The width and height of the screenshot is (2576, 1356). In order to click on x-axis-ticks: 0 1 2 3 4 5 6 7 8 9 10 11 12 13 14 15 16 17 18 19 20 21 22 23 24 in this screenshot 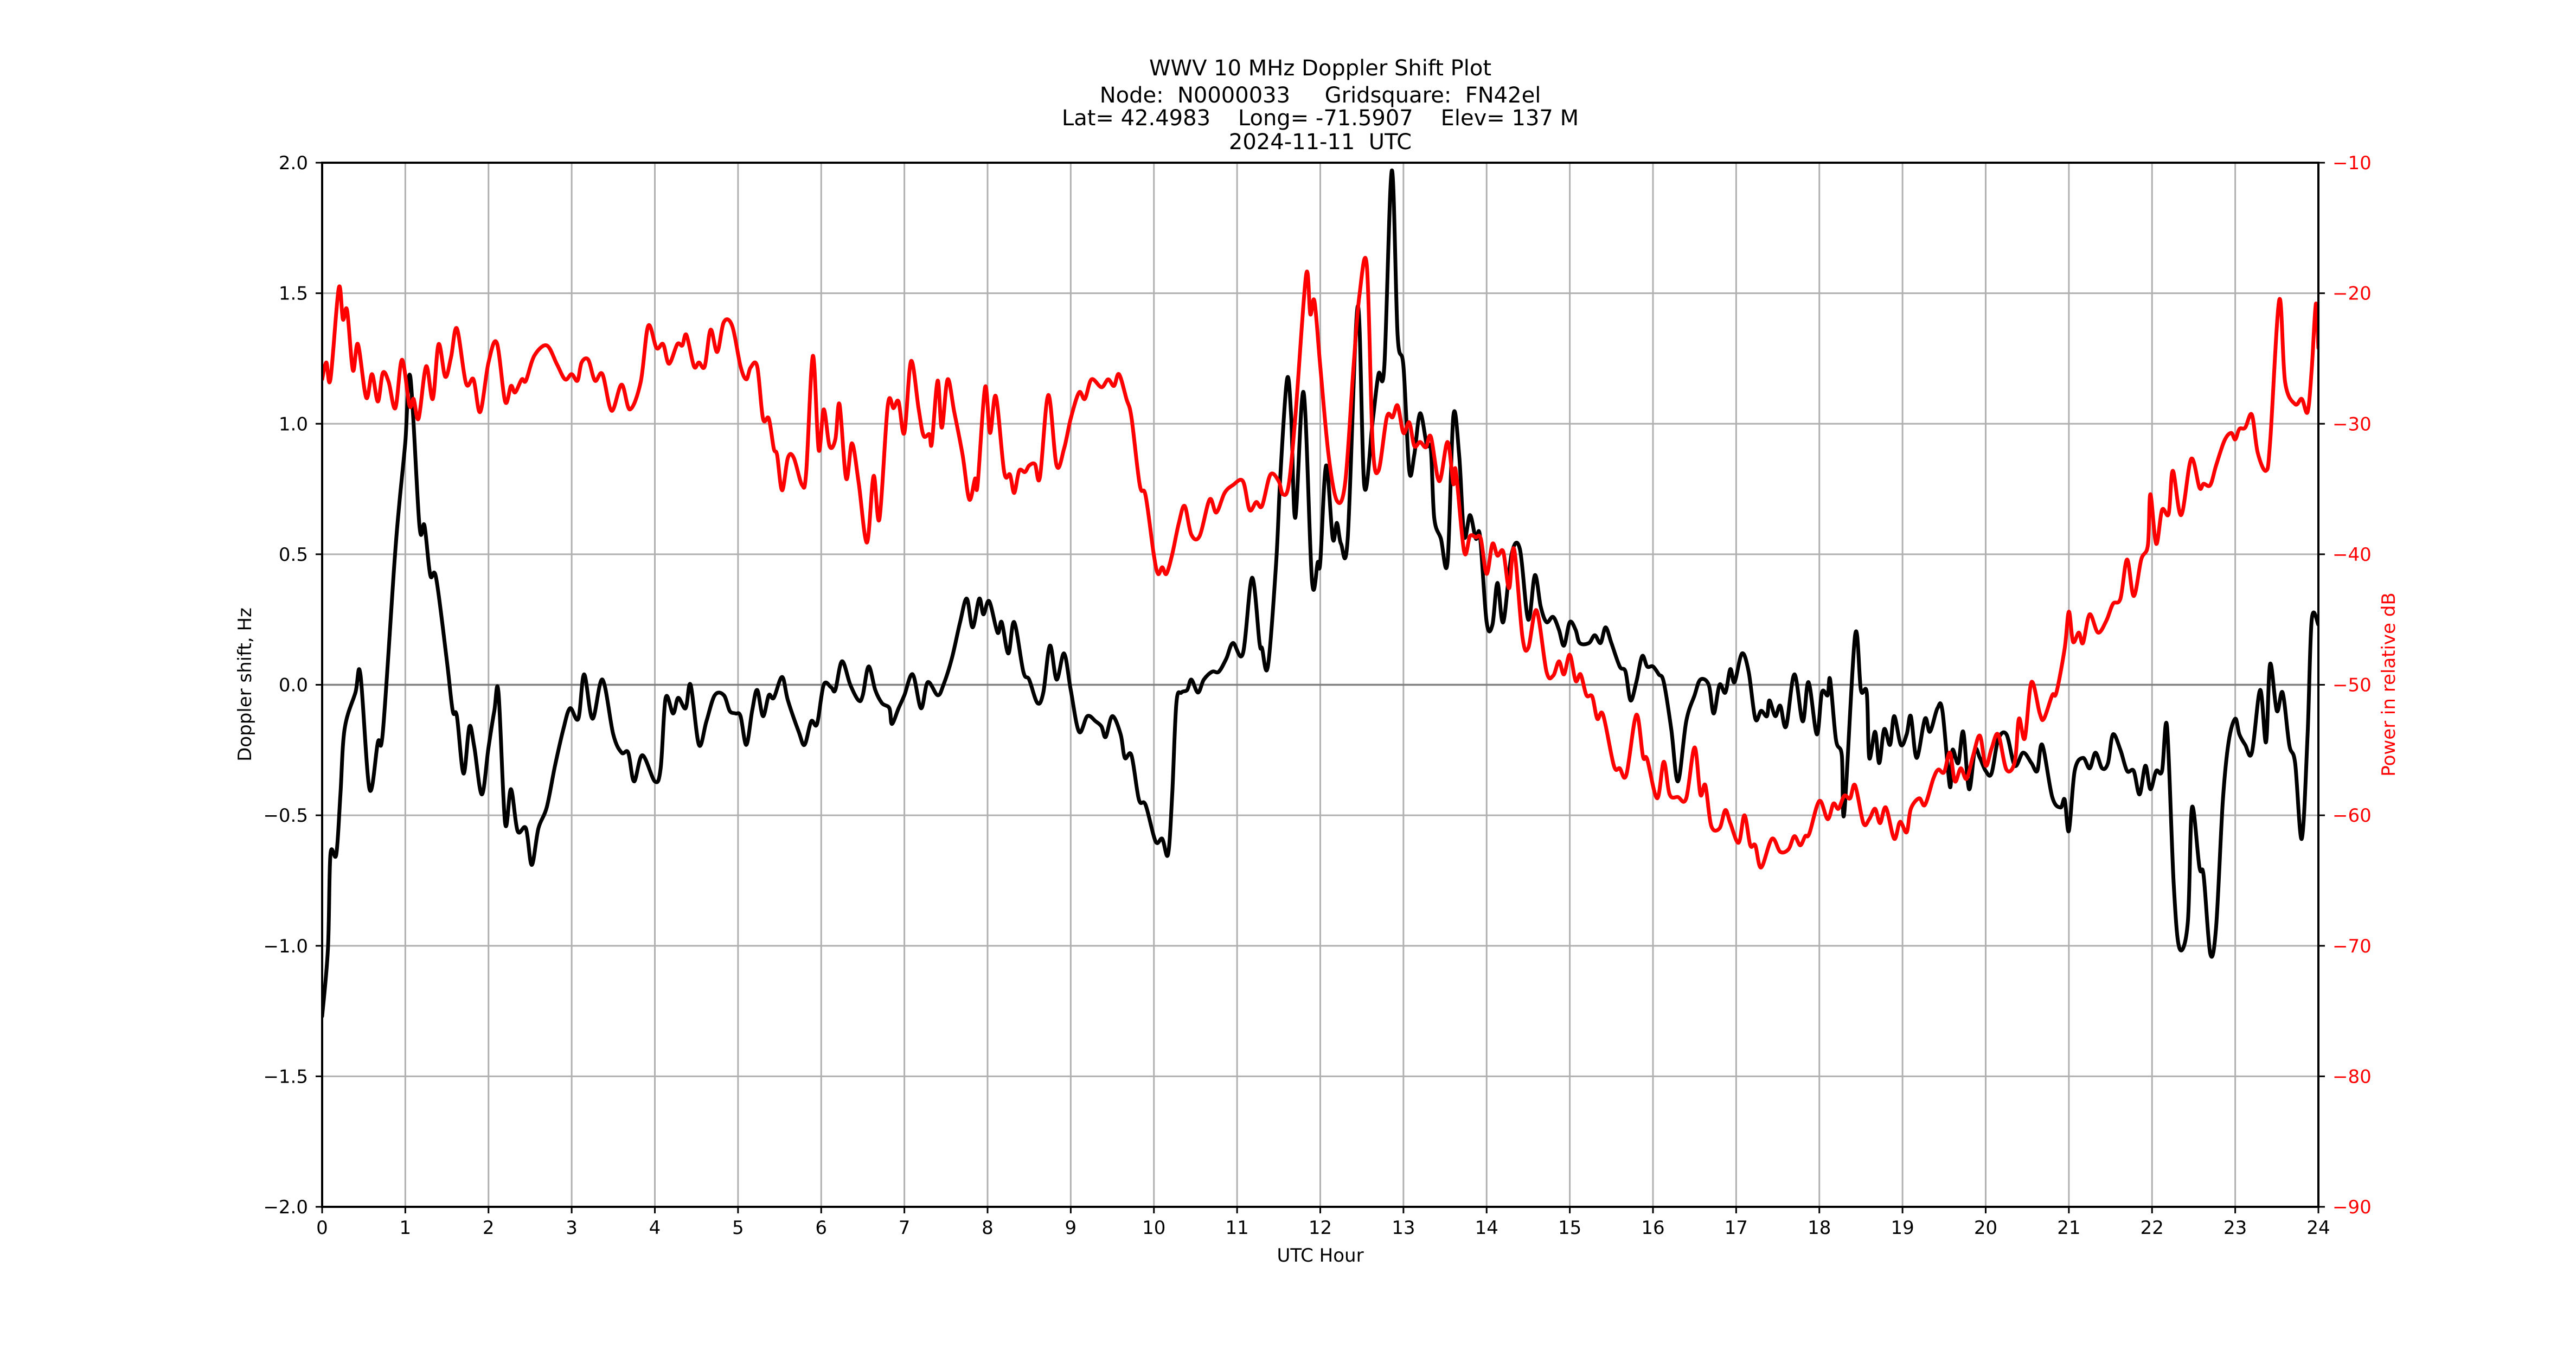, I will do `click(1323, 1223)`.